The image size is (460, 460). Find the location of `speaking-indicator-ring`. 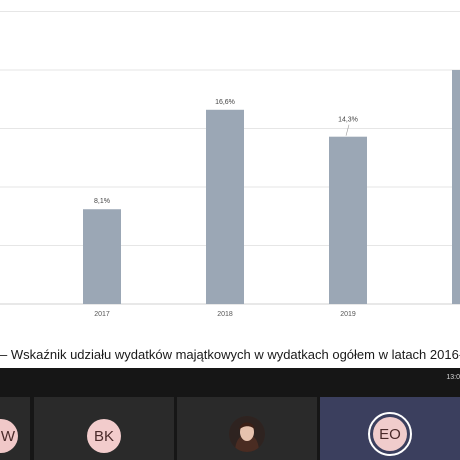

speaking-indicator-ring is located at coordinates (390, 434).